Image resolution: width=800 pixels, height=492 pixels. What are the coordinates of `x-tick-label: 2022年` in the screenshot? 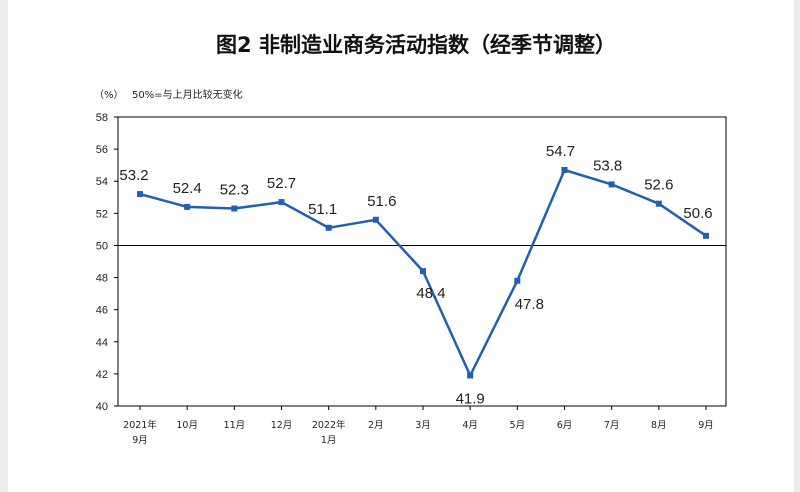 It's located at (329, 425).